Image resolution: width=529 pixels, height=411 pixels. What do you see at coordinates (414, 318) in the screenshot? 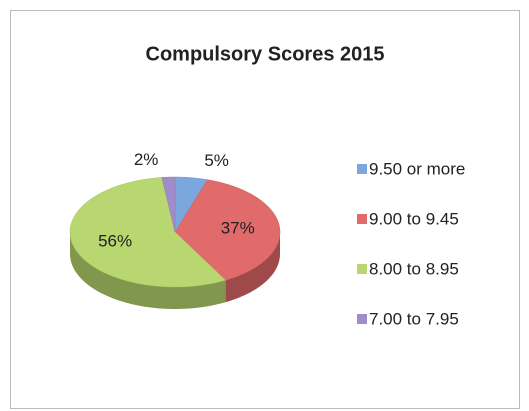
I see `legend-label: 7.00 to 7.95` at bounding box center [414, 318].